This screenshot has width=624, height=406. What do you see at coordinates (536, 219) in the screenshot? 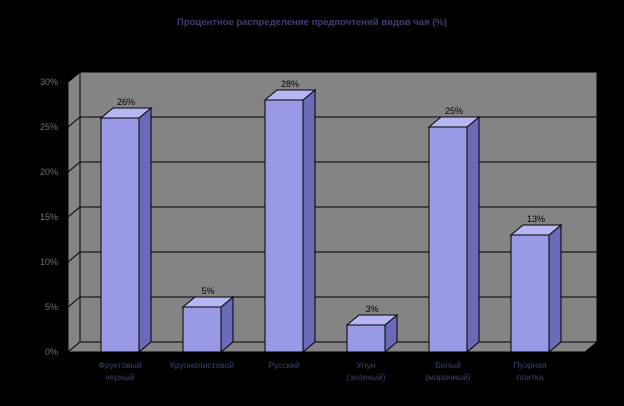
I see `bar-data-label: 13%` at bounding box center [536, 219].